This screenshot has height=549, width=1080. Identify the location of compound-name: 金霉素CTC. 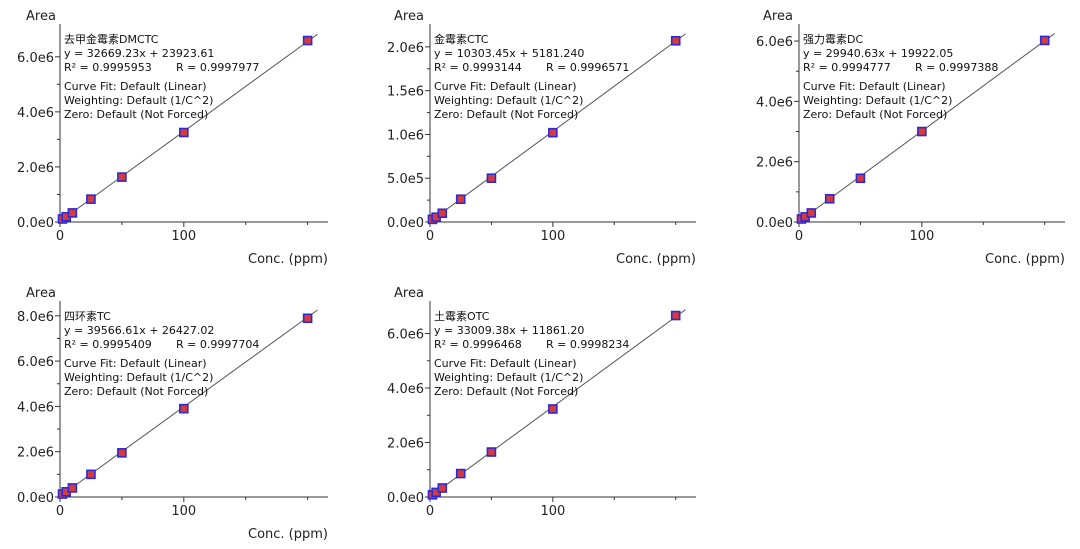
(461, 39).